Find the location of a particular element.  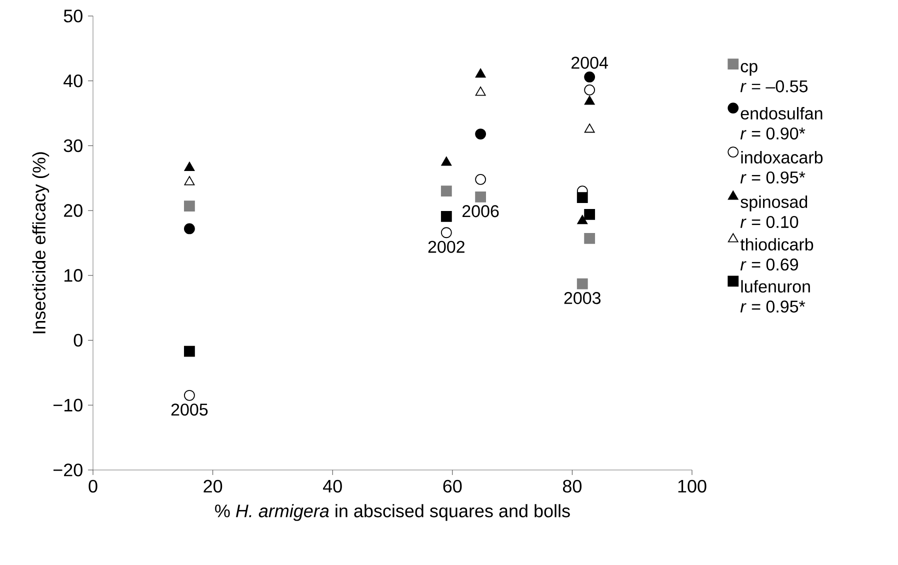

x-tick-label: 100 is located at coordinates (692, 486).